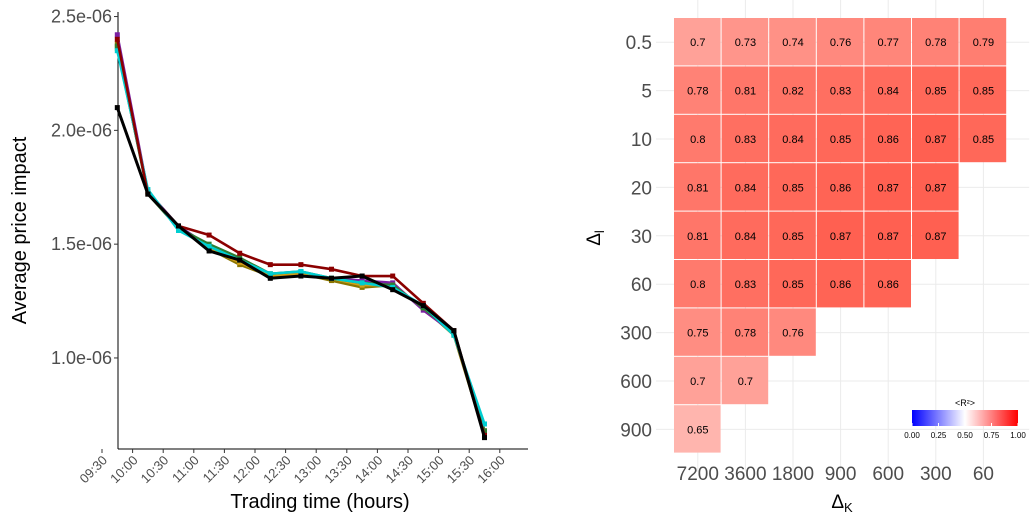 The image size is (1030, 518). Describe the element at coordinates (20, 230) in the screenshot. I see `y-axis-title: Average price impact` at that location.